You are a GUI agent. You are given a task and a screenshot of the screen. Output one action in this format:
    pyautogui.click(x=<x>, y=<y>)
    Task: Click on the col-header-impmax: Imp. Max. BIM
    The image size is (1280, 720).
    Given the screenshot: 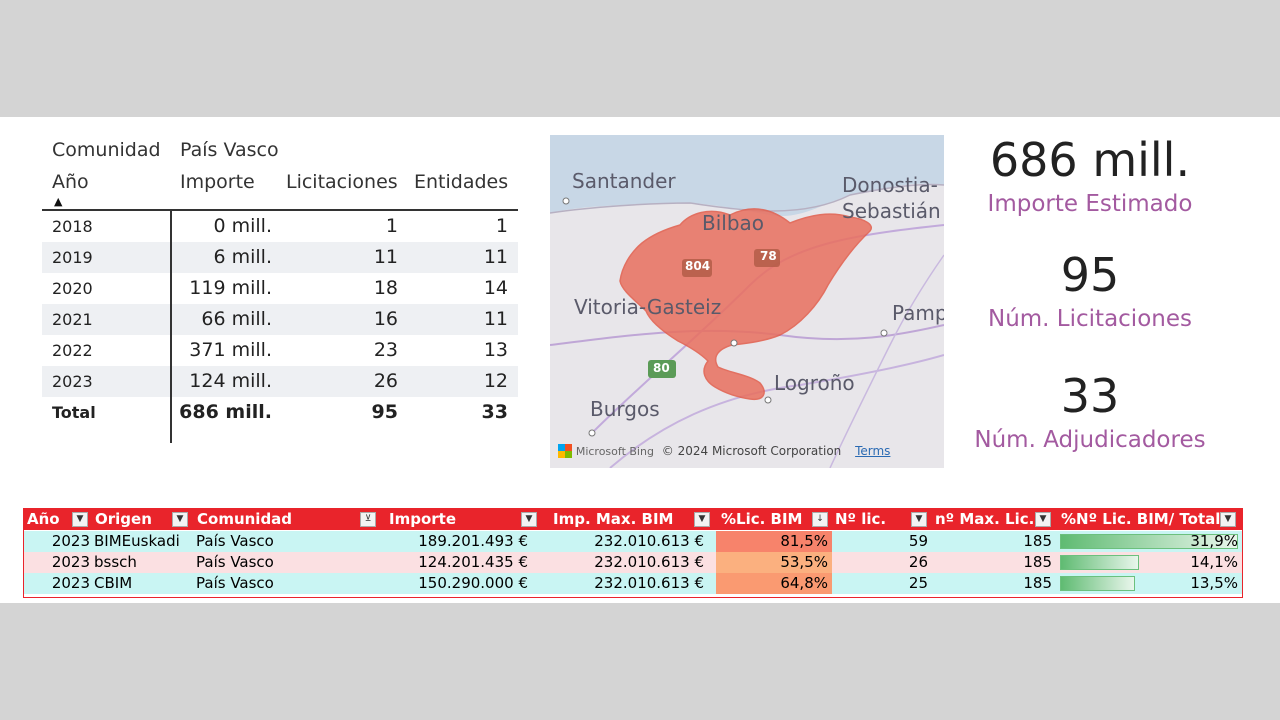 What is the action you would take?
    pyautogui.click(x=613, y=519)
    